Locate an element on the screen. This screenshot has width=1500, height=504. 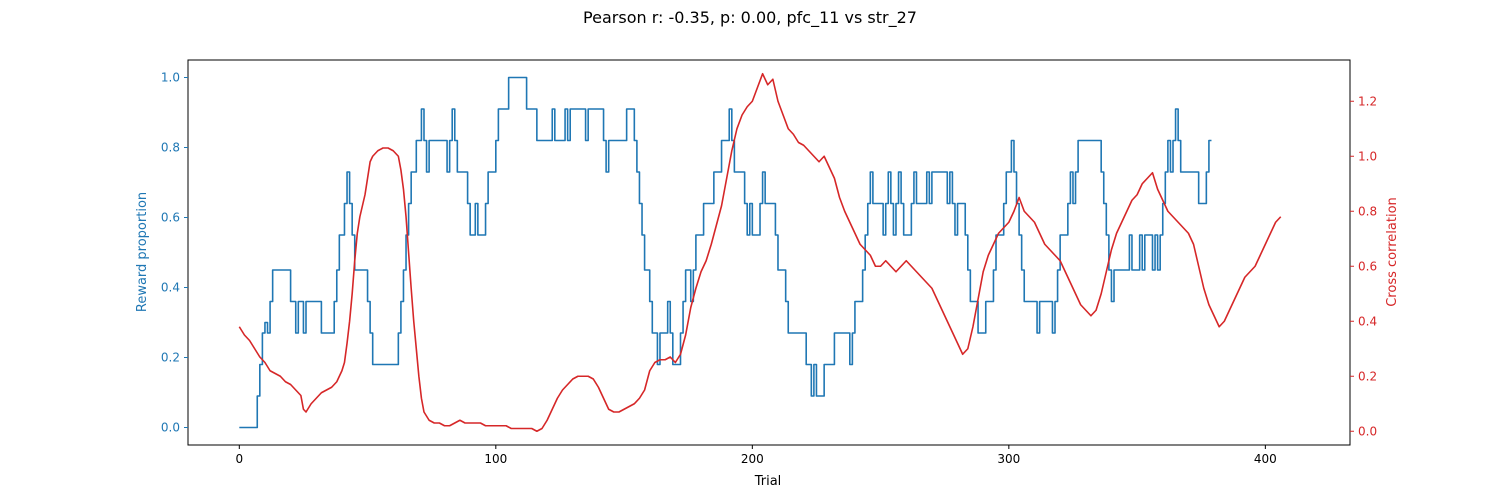
left-y-axis: 0.0 0.2 0.4 0.6 0.8 1.0 is located at coordinates (174, 253).